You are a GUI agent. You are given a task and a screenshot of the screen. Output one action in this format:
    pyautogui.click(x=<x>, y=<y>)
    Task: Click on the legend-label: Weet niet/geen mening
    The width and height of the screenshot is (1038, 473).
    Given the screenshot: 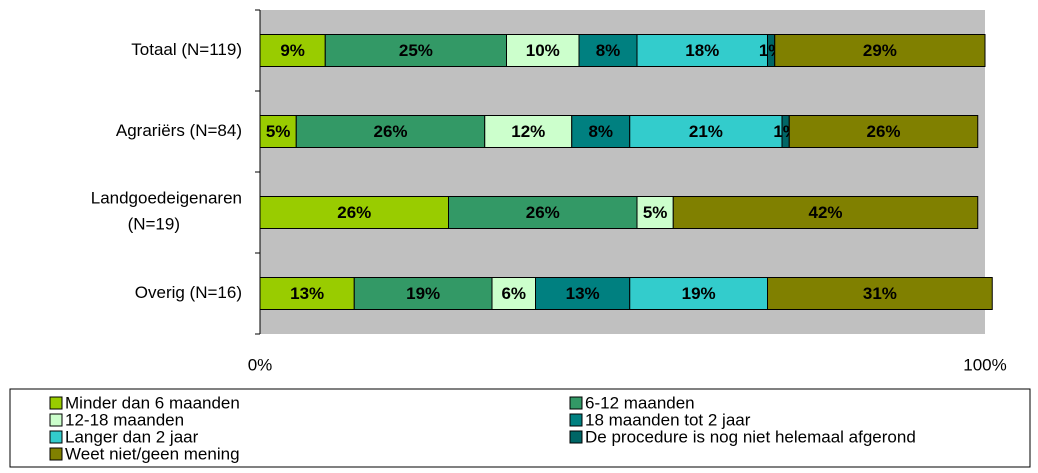 What is the action you would take?
    pyautogui.click(x=152, y=453)
    